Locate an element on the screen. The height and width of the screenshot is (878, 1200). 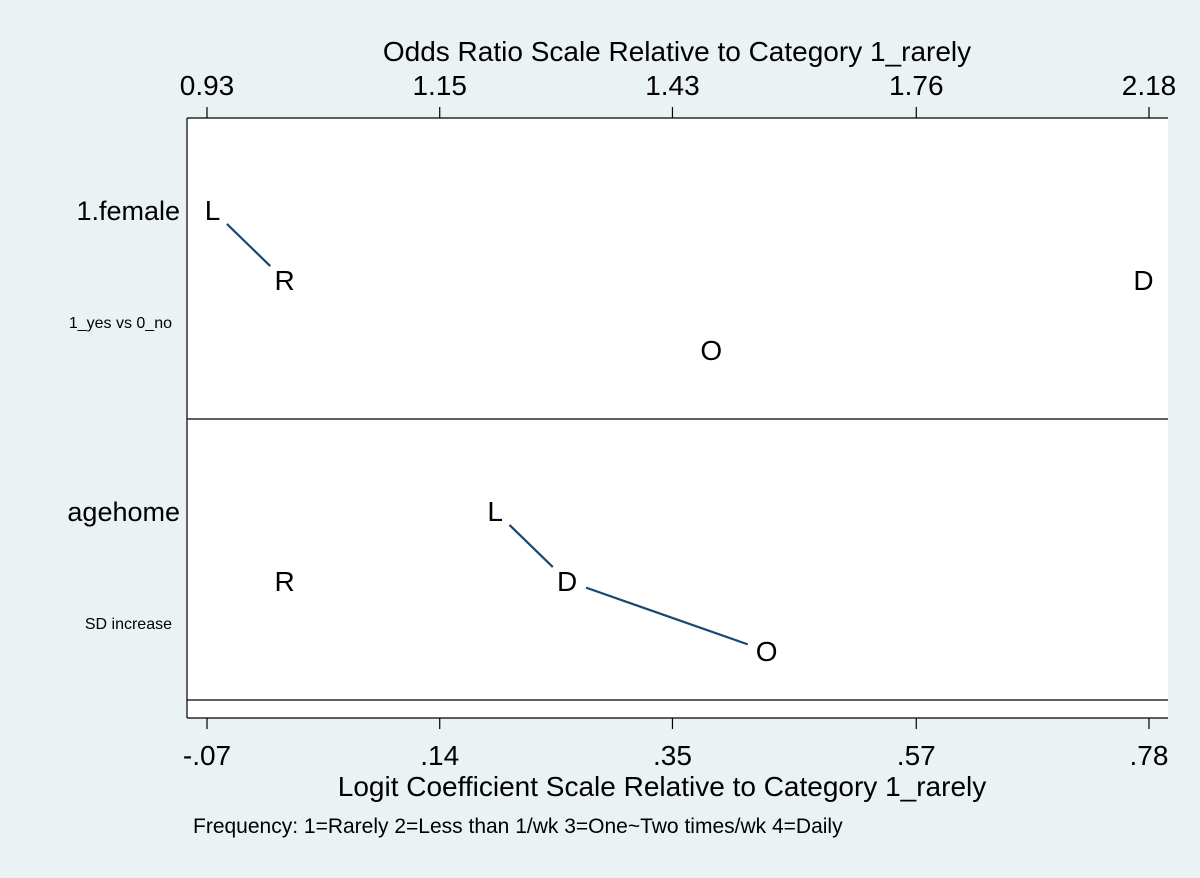
bottom-axis-tick-label: .78 is located at coordinates (1149, 755).